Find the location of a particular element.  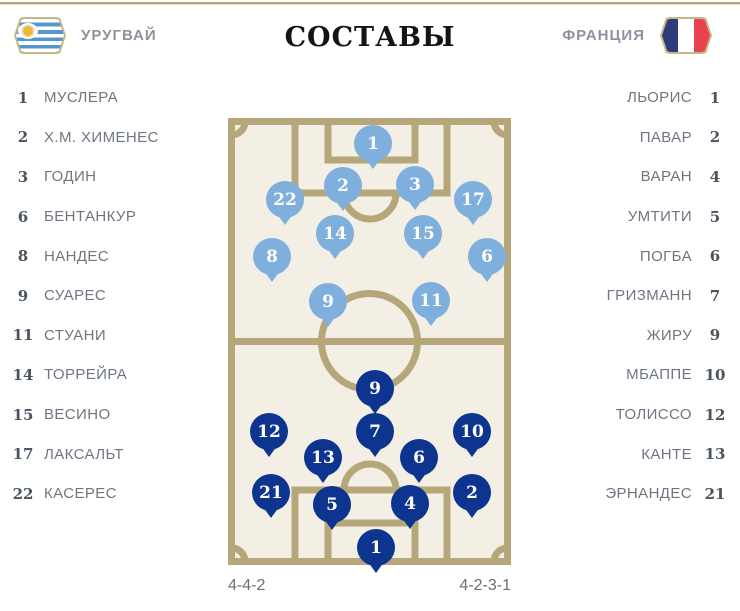

roster-row-uruguay-9: 9 СУАРЕС is located at coordinates (84, 296).